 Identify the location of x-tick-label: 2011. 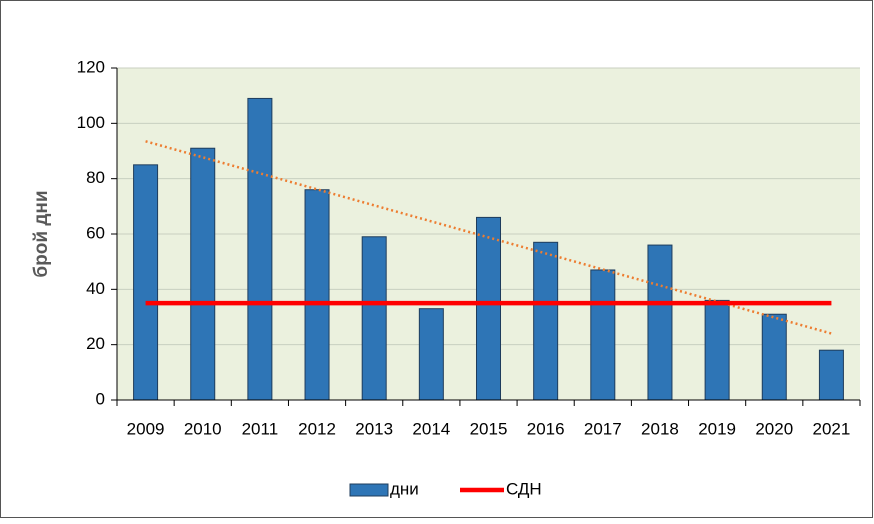
(260, 428).